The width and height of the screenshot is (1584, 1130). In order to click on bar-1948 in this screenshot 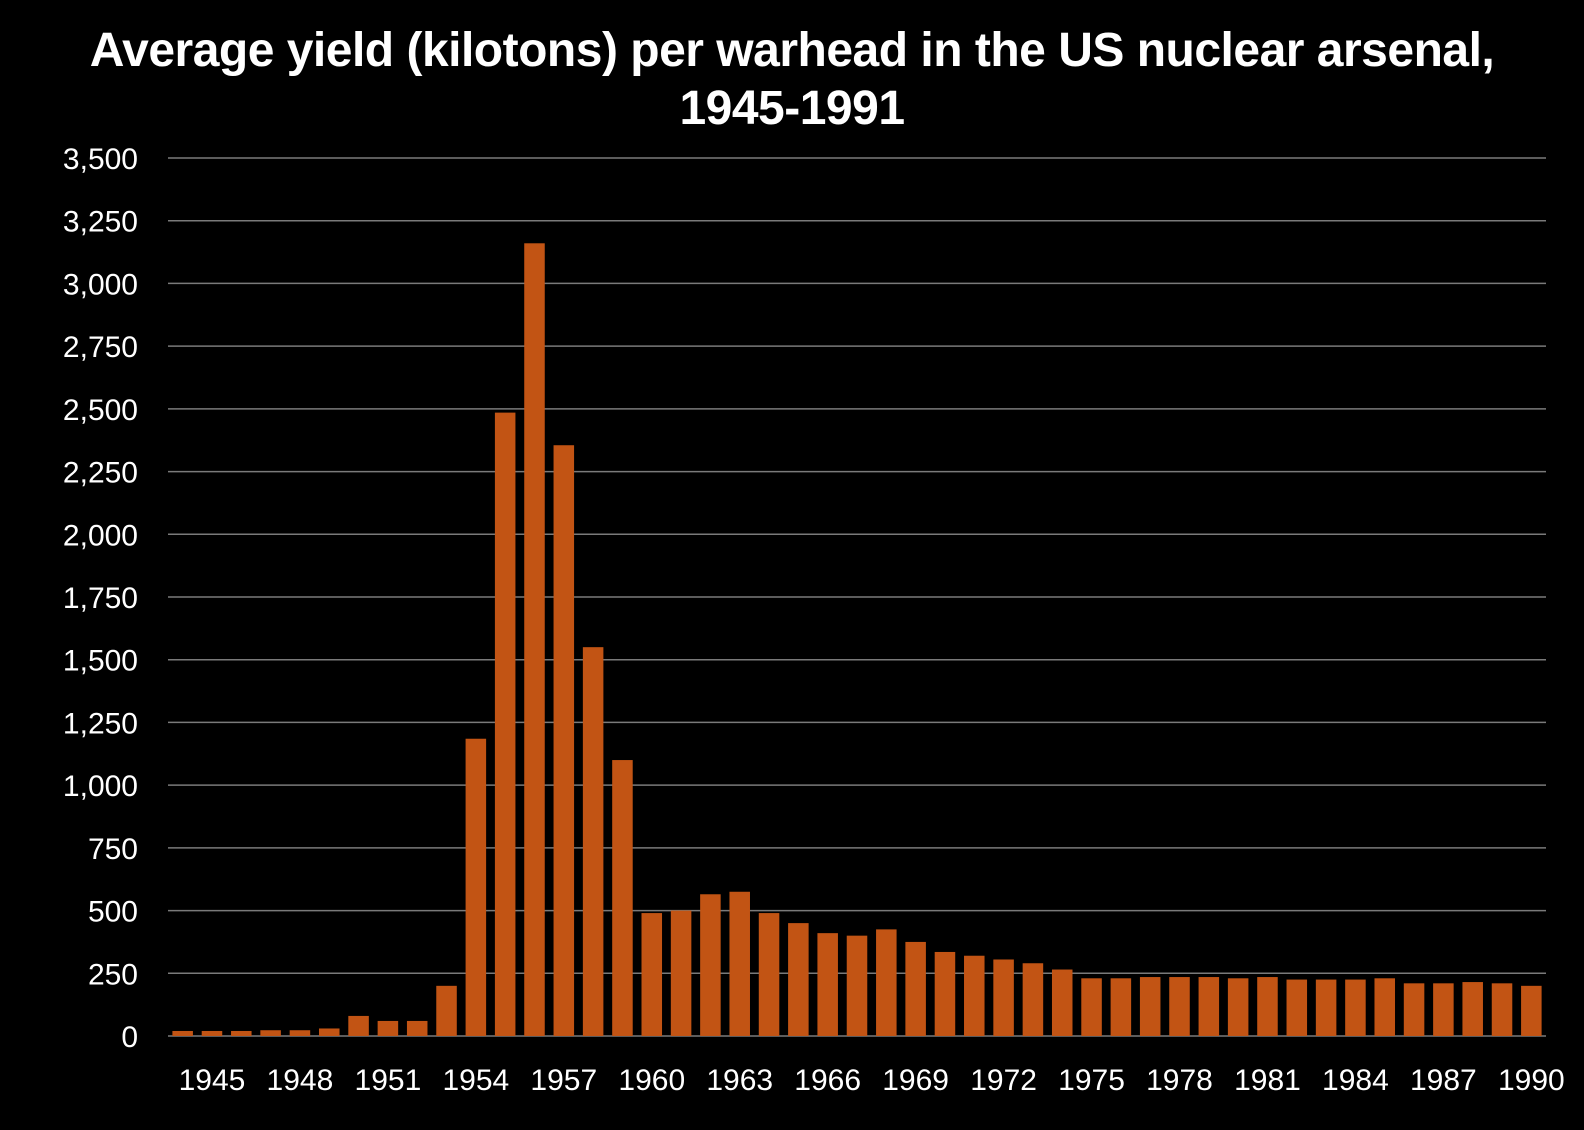, I will do `click(270, 1033)`.